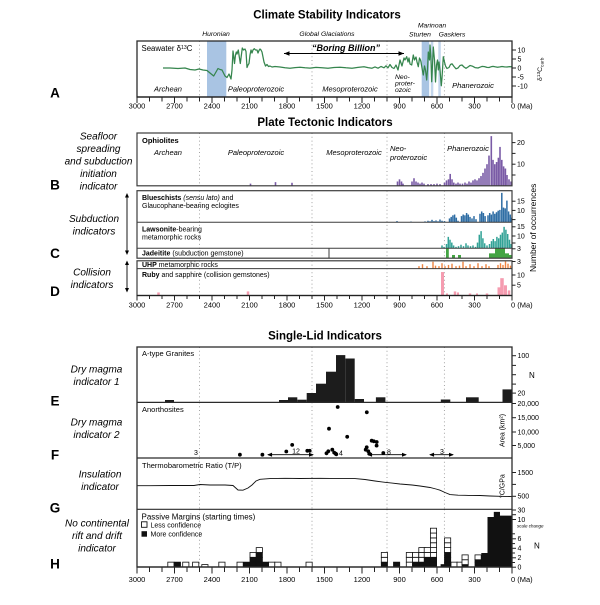  I want to click on svg-text: Paleoproterozoic, so click(256, 89).